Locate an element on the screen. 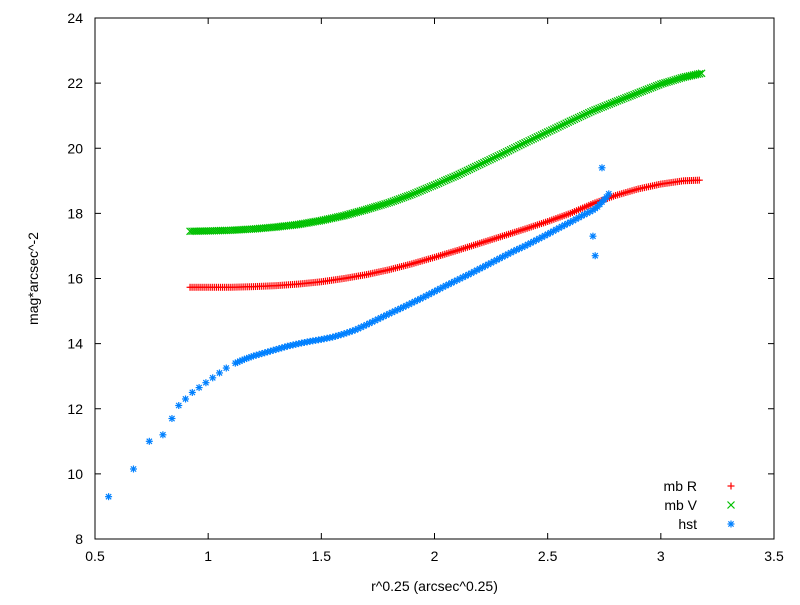 This screenshot has width=800, height=605. legend: mb R mb V hst is located at coordinates (699, 505).